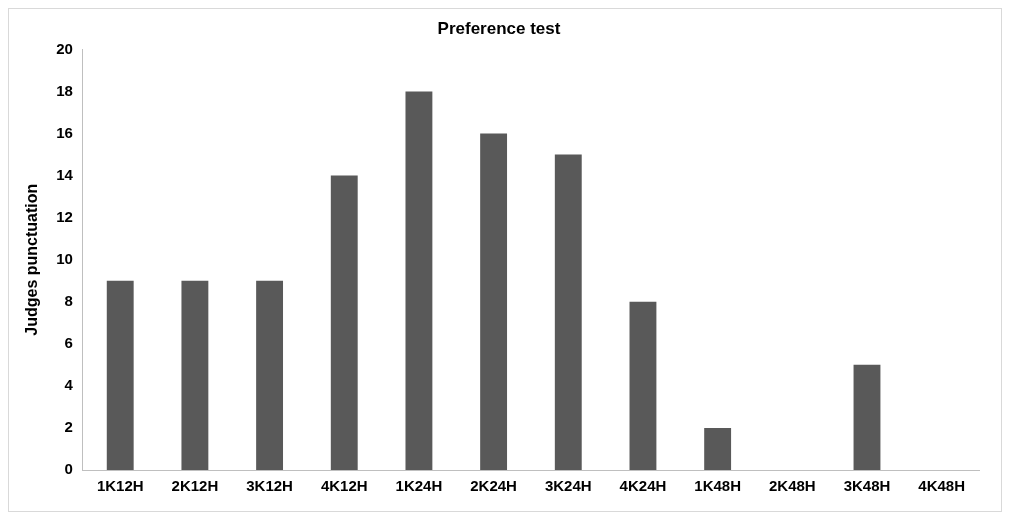 The image size is (1010, 520). I want to click on x-tick-label: 4K12H, so click(344, 486).